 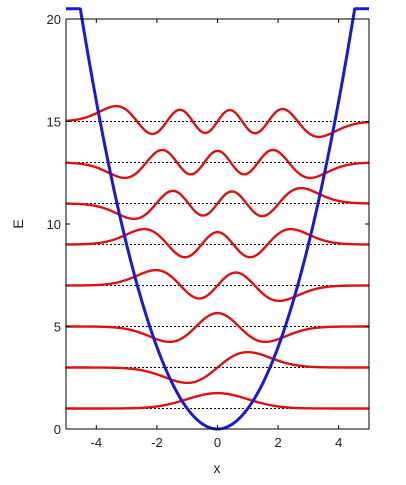 I want to click on x-tick-label-2: 0, so click(x=217, y=442).